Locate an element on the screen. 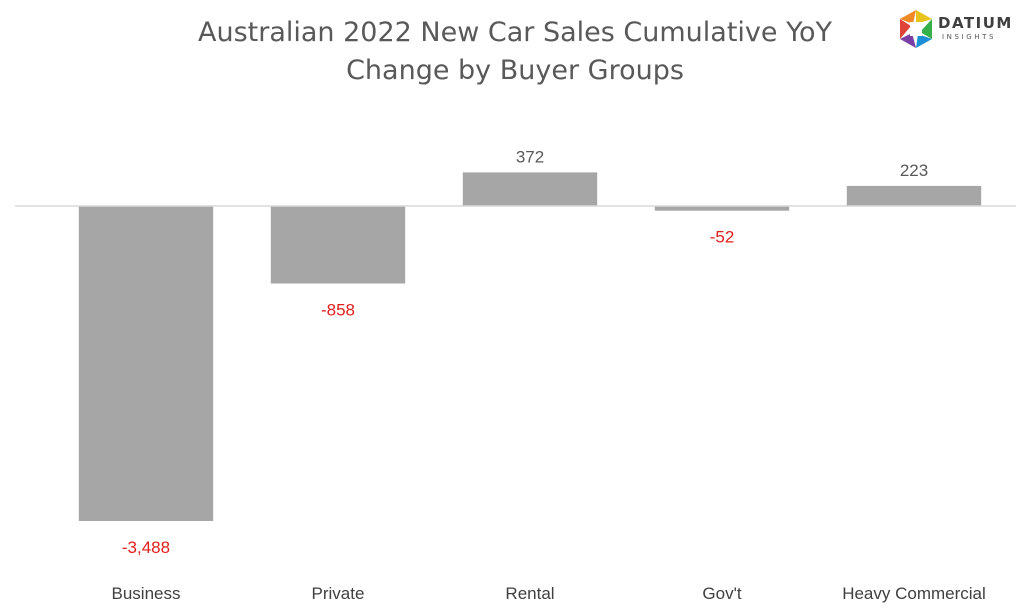 This screenshot has width=1024, height=615. category-label: Private is located at coordinates (338, 593).